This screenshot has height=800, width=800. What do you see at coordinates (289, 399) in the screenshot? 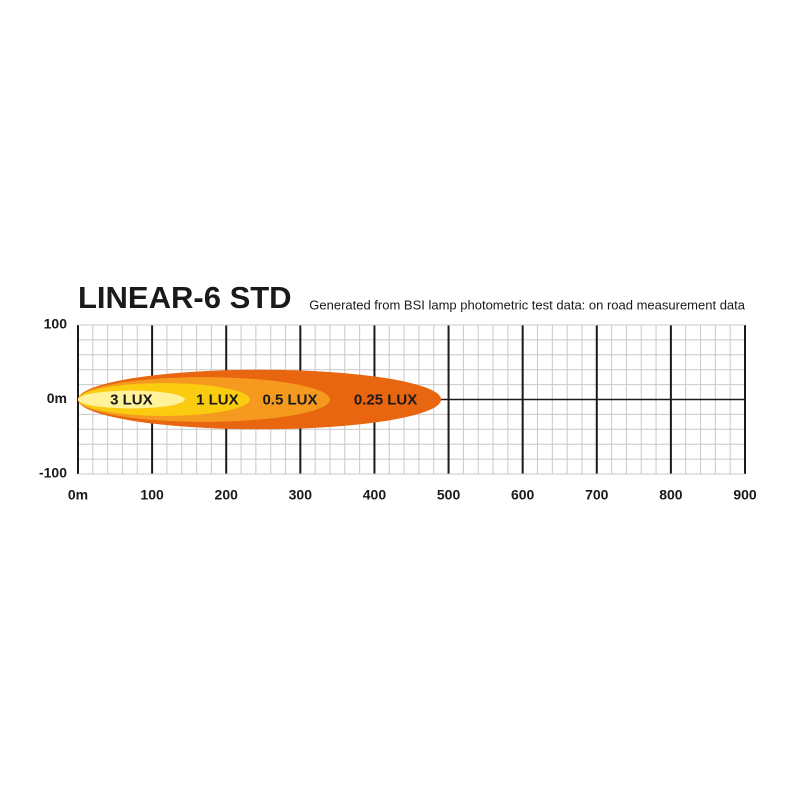
I see `contour-label: 0.5 LUX` at bounding box center [289, 399].